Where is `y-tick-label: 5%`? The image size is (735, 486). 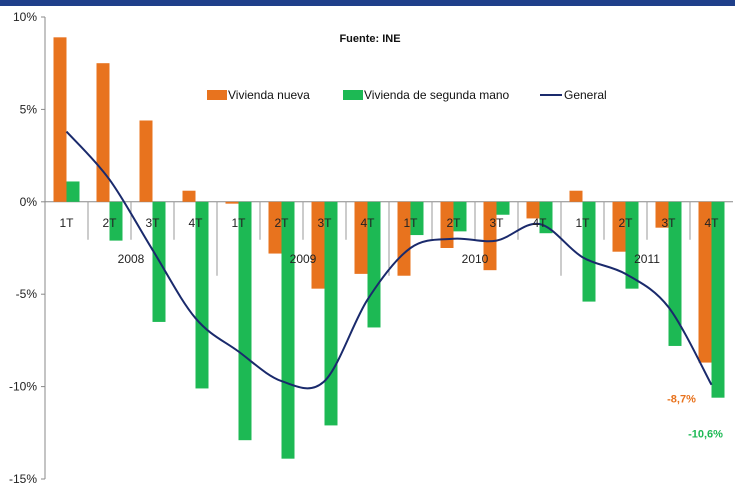
y-tick-label: 5% is located at coordinates (29, 109).